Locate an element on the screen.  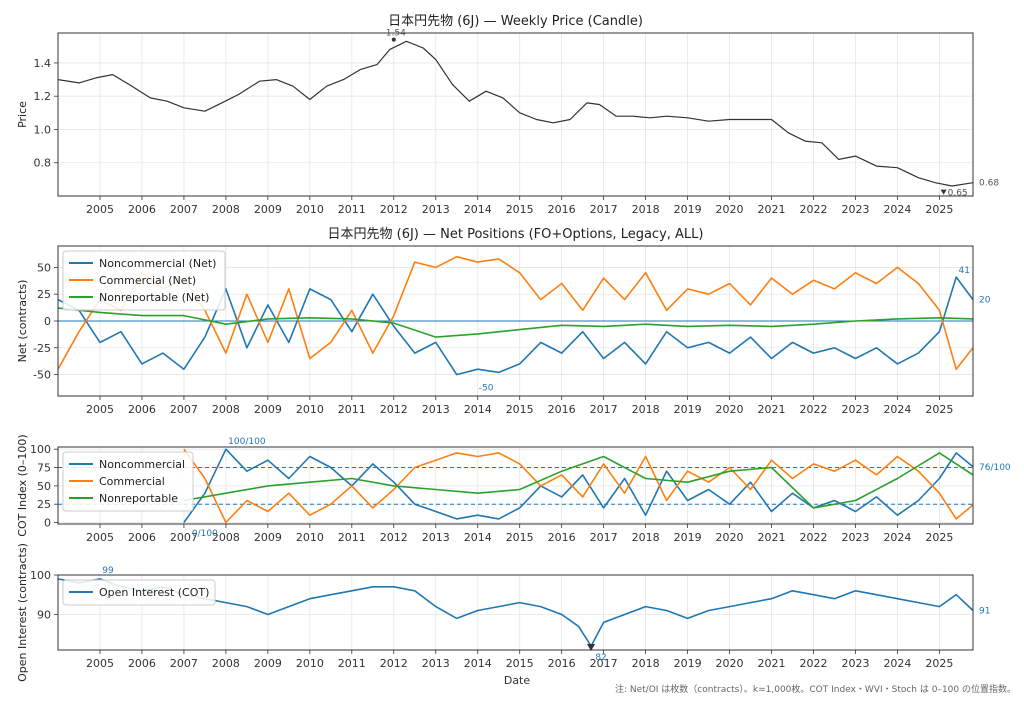
price-ylabel: Price is located at coordinates (22, 114).